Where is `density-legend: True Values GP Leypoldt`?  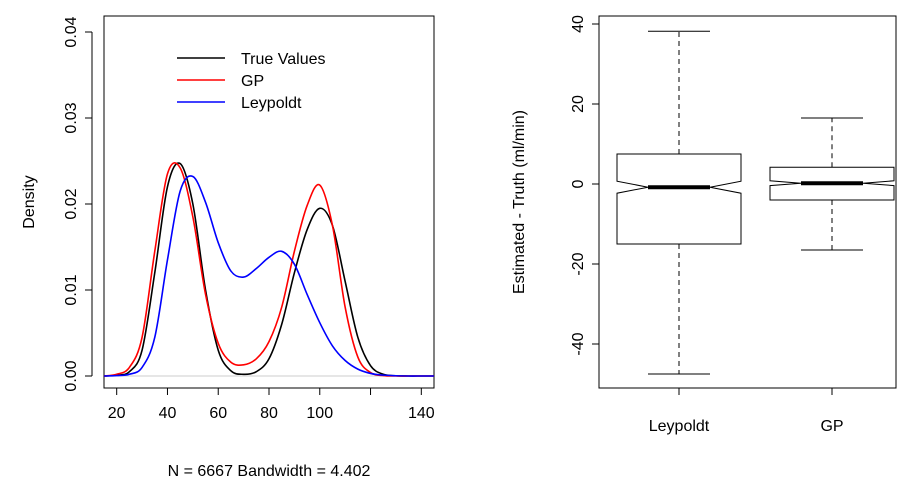
density-legend: True Values GP Leypoldt is located at coordinates (251, 81).